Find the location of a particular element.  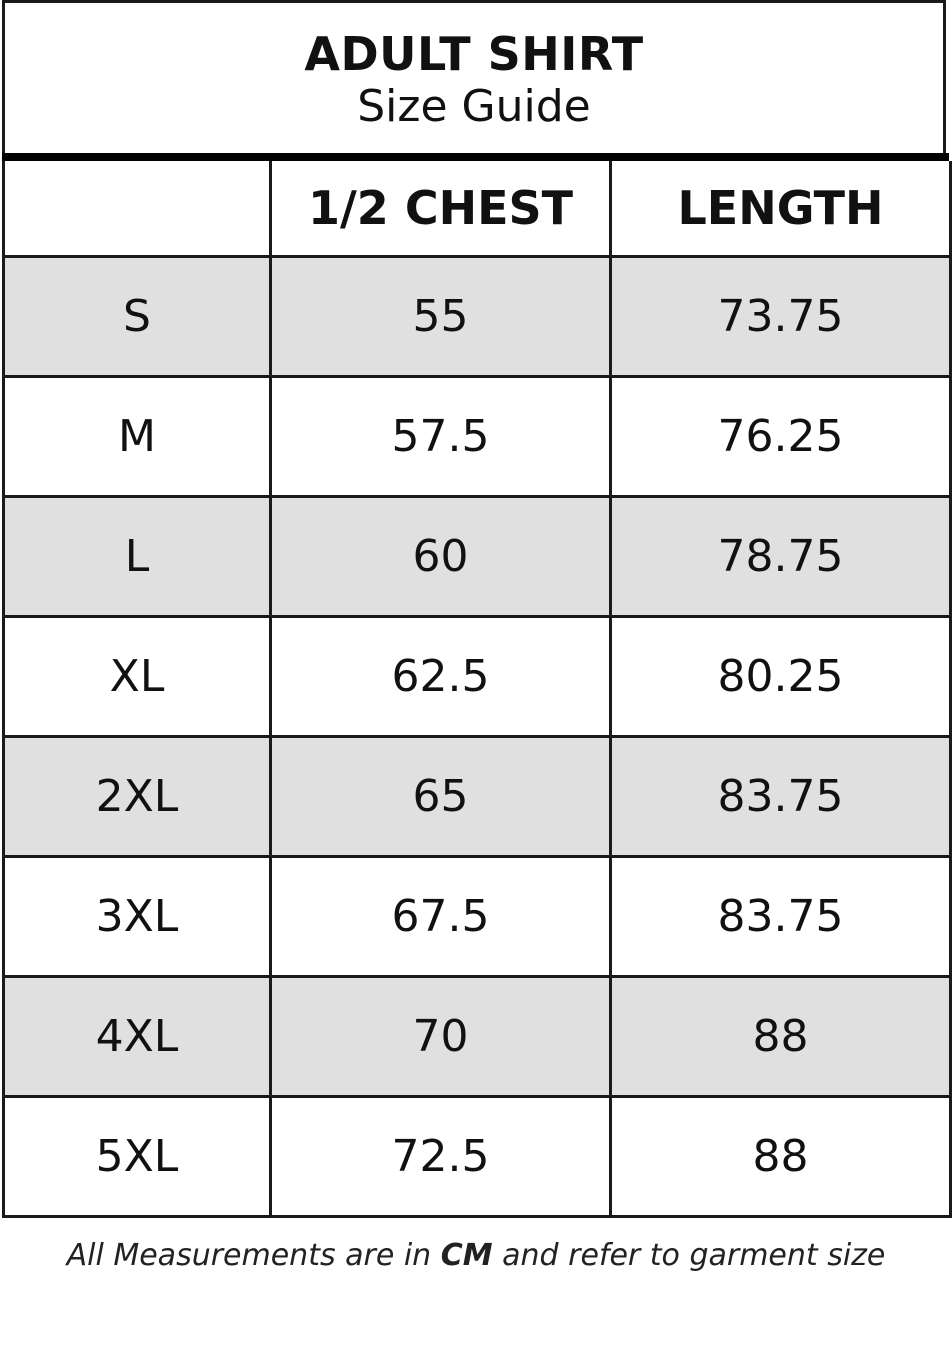

cell-size: L is located at coordinates (137, 556).